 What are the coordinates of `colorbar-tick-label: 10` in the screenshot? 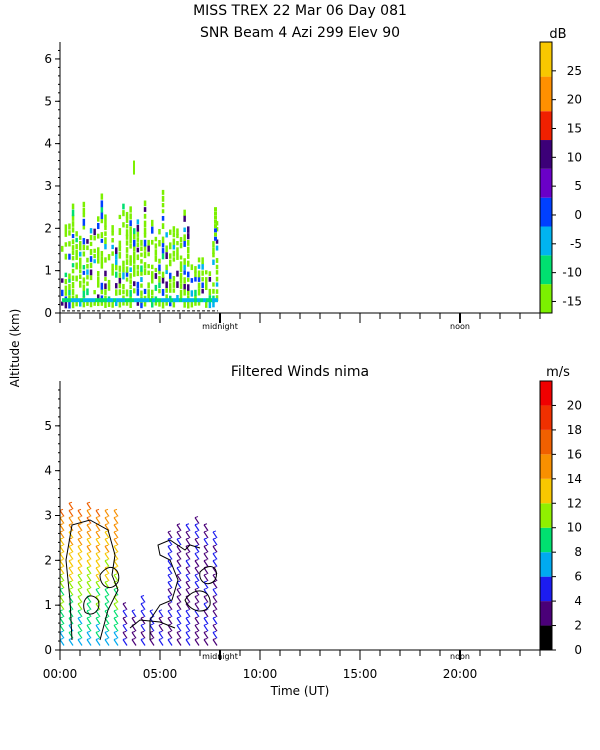 It's located at (574, 528).